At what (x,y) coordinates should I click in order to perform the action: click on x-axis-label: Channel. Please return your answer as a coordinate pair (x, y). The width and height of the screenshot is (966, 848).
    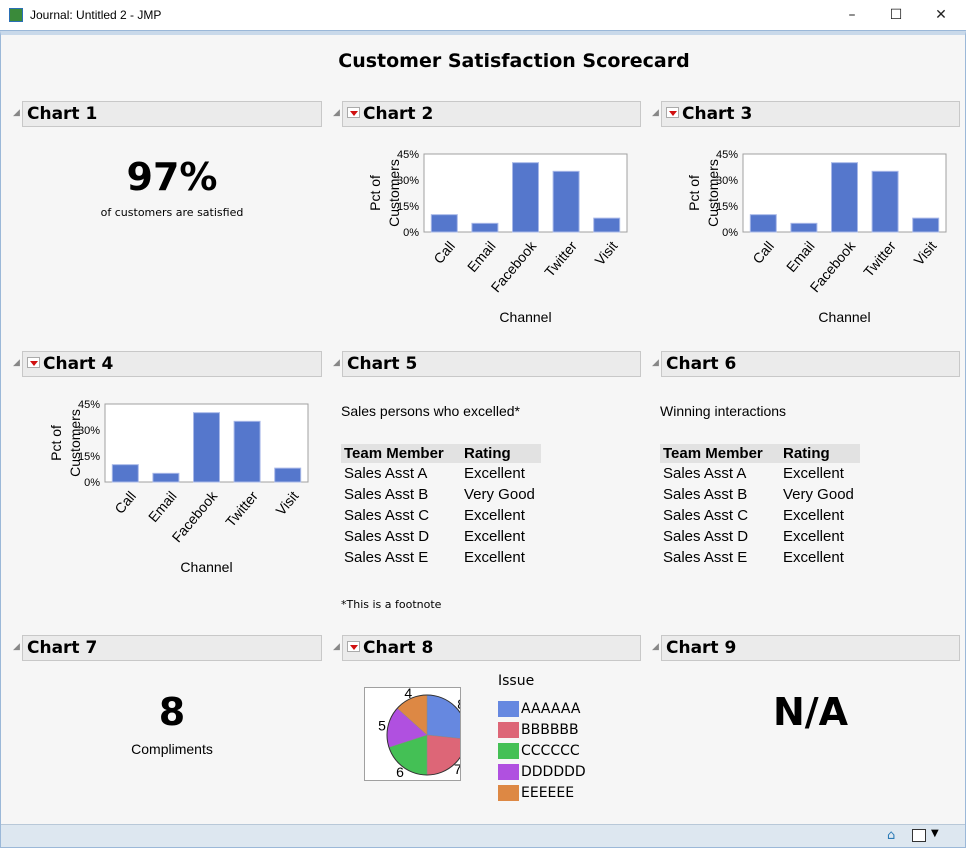
    Looking at the image, I should click on (525, 317).